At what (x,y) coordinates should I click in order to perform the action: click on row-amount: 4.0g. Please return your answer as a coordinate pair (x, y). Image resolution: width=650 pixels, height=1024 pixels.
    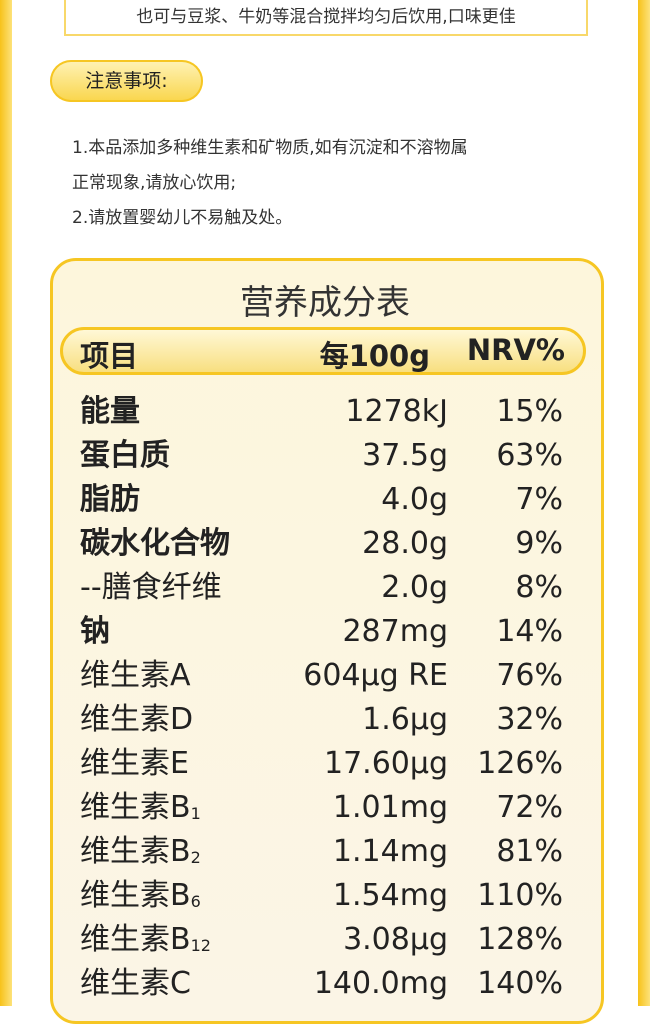
    Looking at the image, I should click on (414, 499).